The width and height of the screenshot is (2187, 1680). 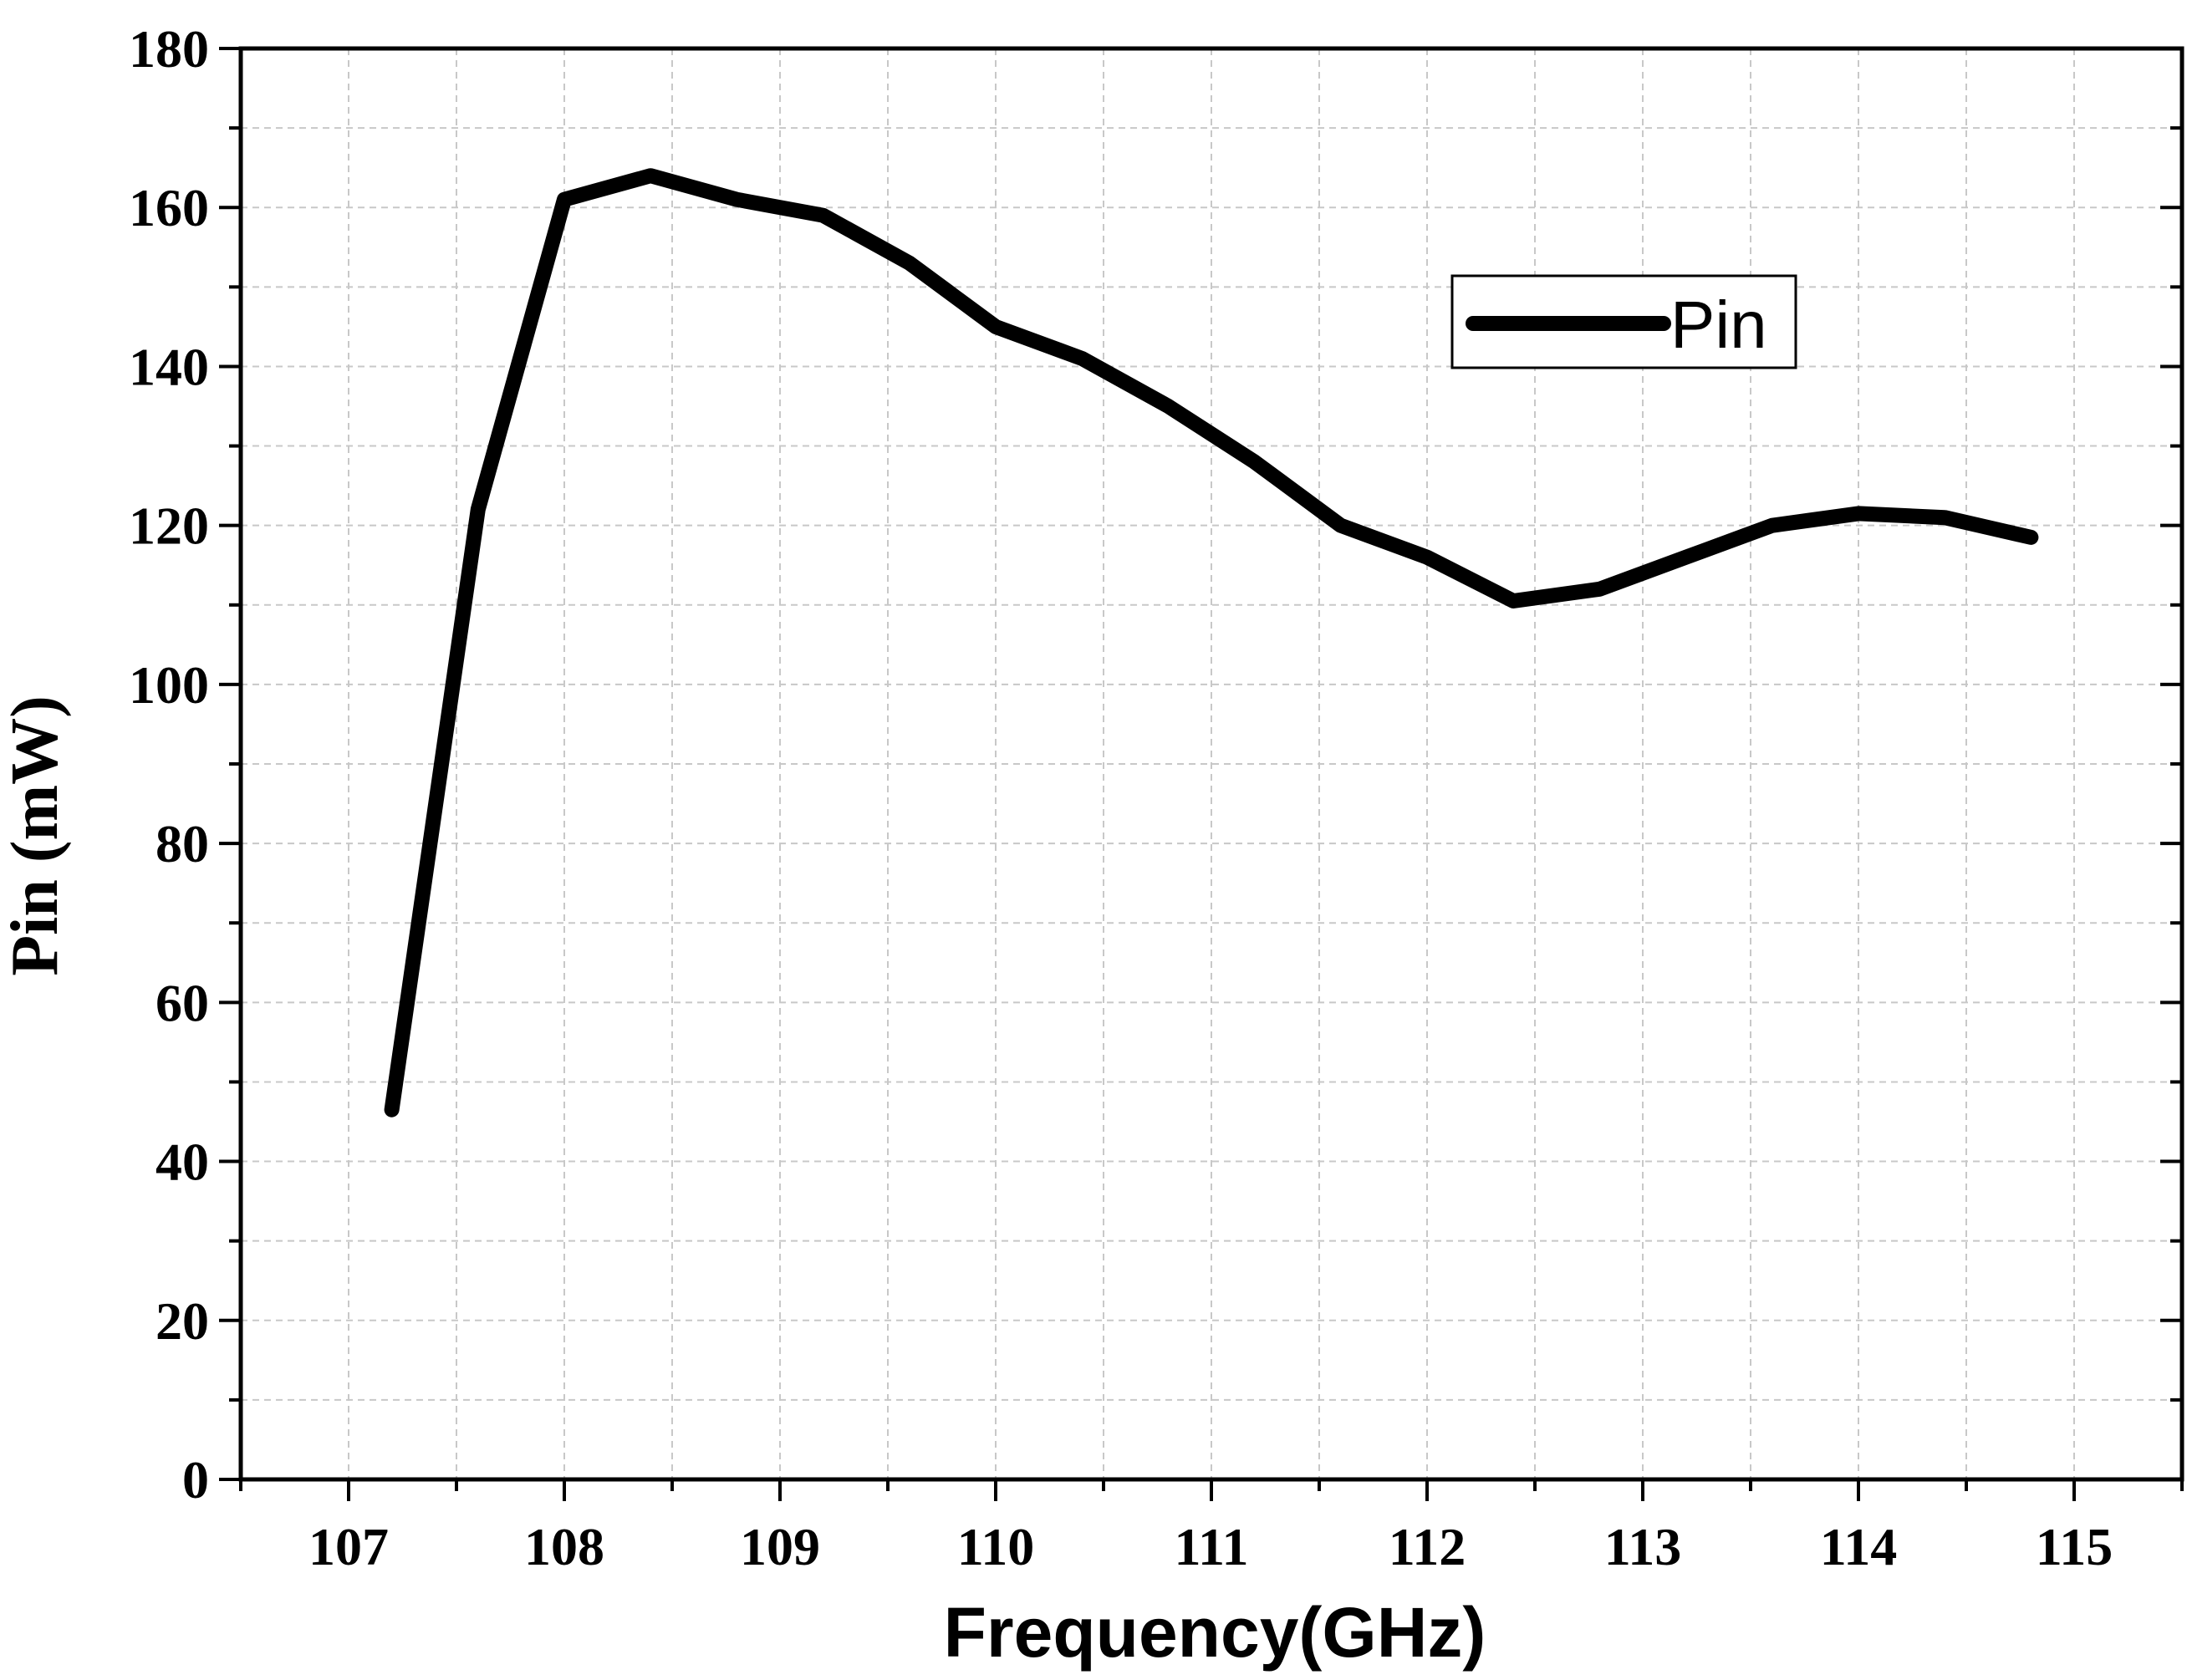 What do you see at coordinates (169, 49) in the screenshot?
I see `y-tick-label: 180` at bounding box center [169, 49].